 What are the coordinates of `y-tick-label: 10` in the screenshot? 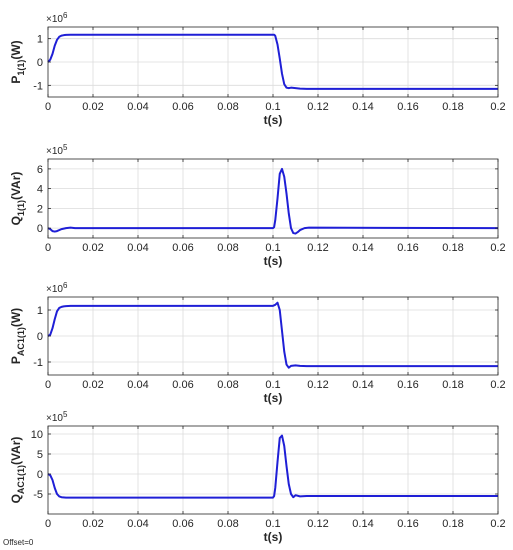 It's located at (37, 435).